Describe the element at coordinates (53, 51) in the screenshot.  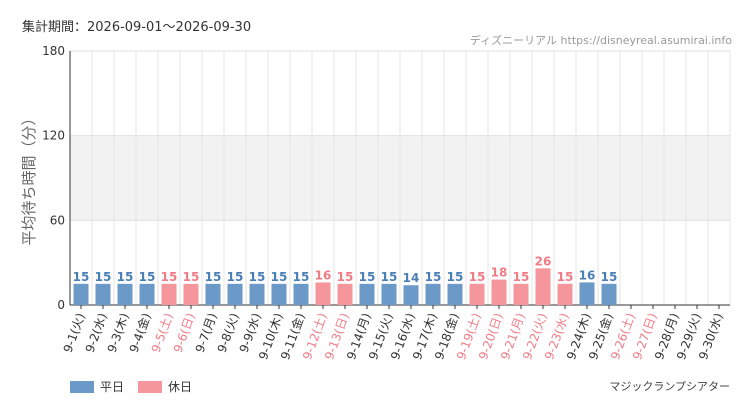
I see `y-tick-label: 180` at that location.